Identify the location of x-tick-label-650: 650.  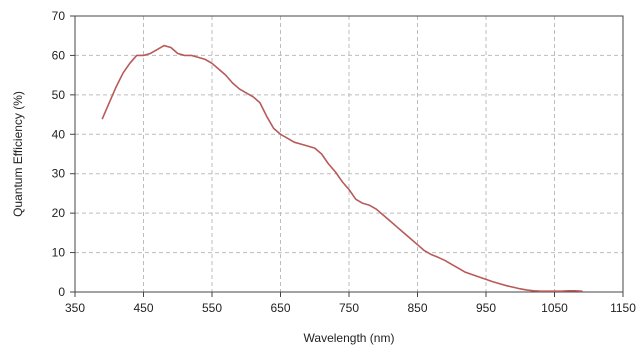
(280, 308).